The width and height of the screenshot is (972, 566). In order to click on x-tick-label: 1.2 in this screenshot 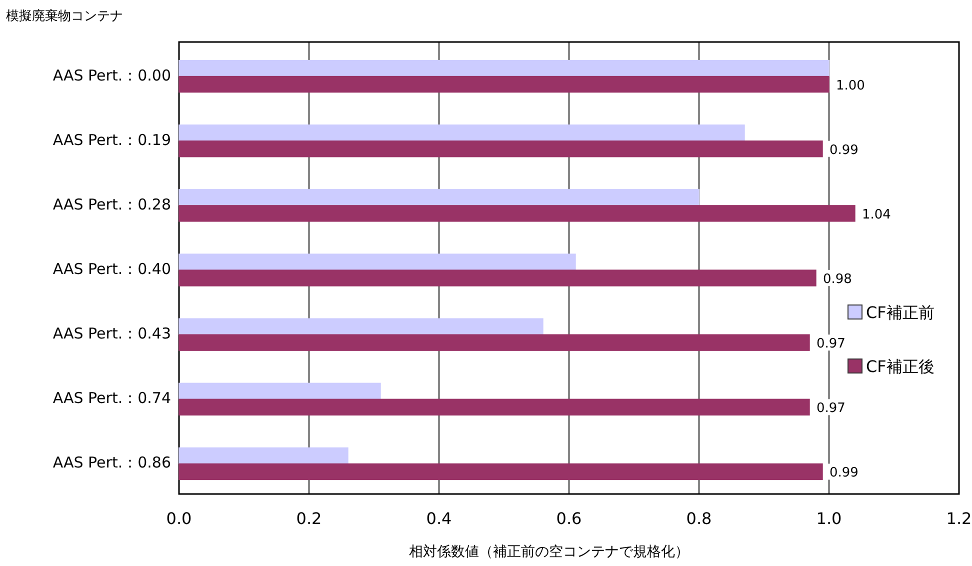, I will do `click(959, 518)`.